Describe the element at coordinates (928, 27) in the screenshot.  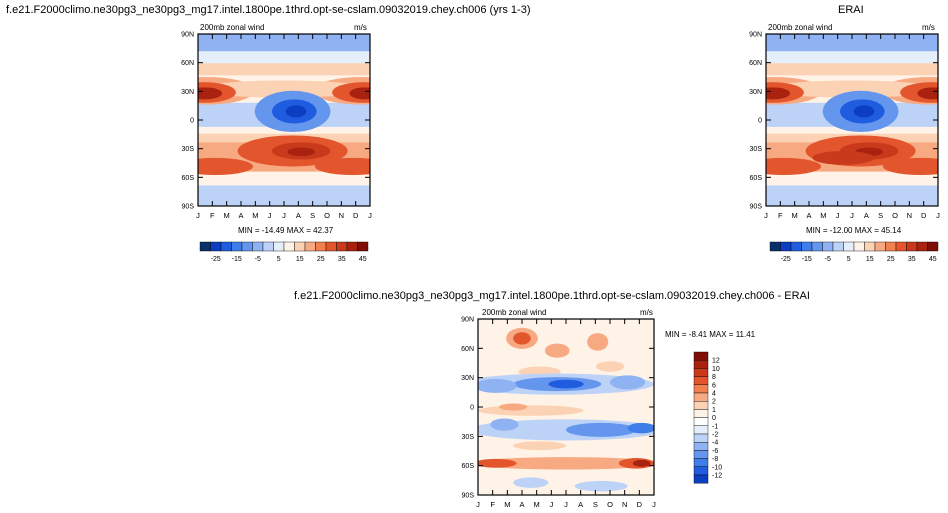
I see `obs-units-label: m/s` at that location.